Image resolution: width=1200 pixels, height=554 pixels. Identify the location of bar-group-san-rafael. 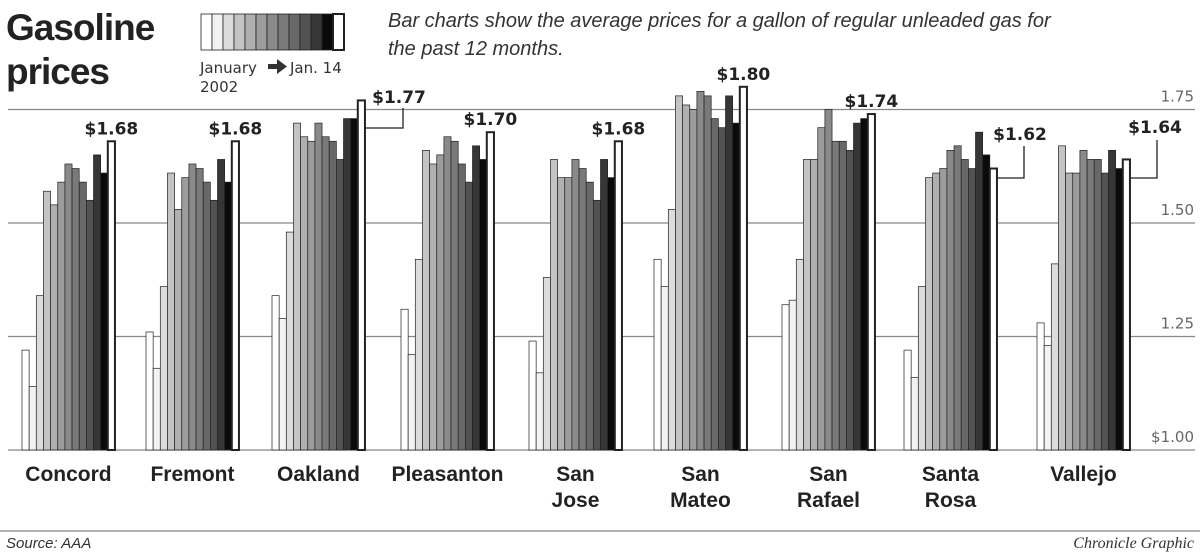
(828, 280).